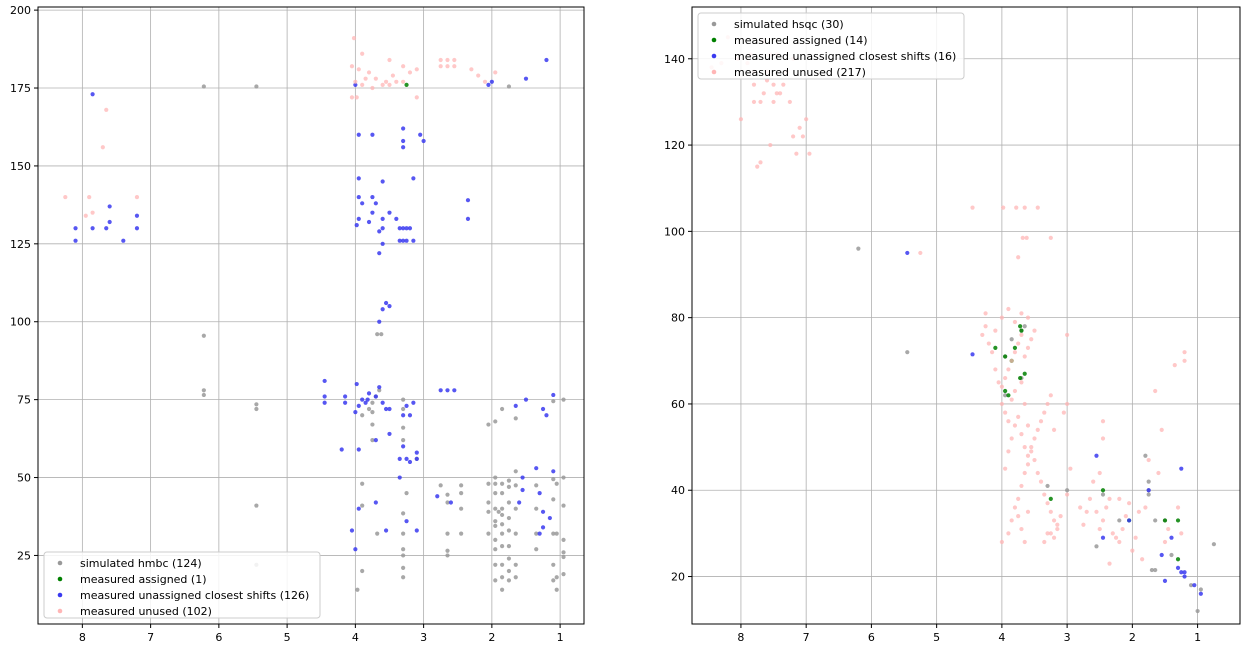 The image size is (1248, 649). Describe the element at coordinates (674, 145) in the screenshot. I see `y-tick-label: 120` at that location.